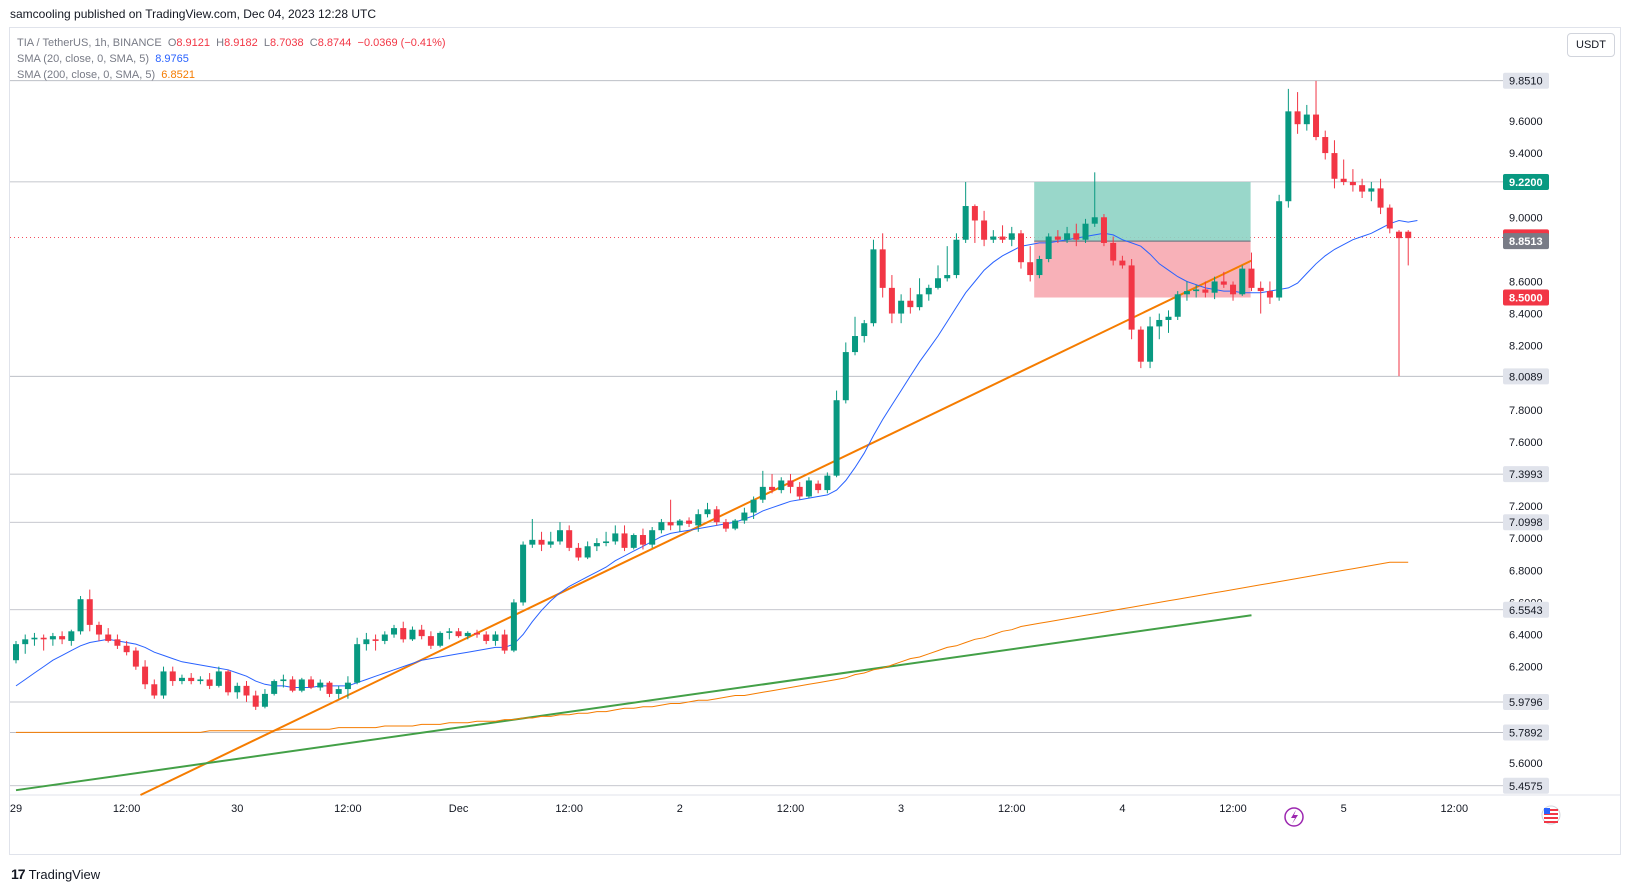  Describe the element at coordinates (1526, 242) in the screenshot. I see `price-badge-label: 8.8513` at that location.